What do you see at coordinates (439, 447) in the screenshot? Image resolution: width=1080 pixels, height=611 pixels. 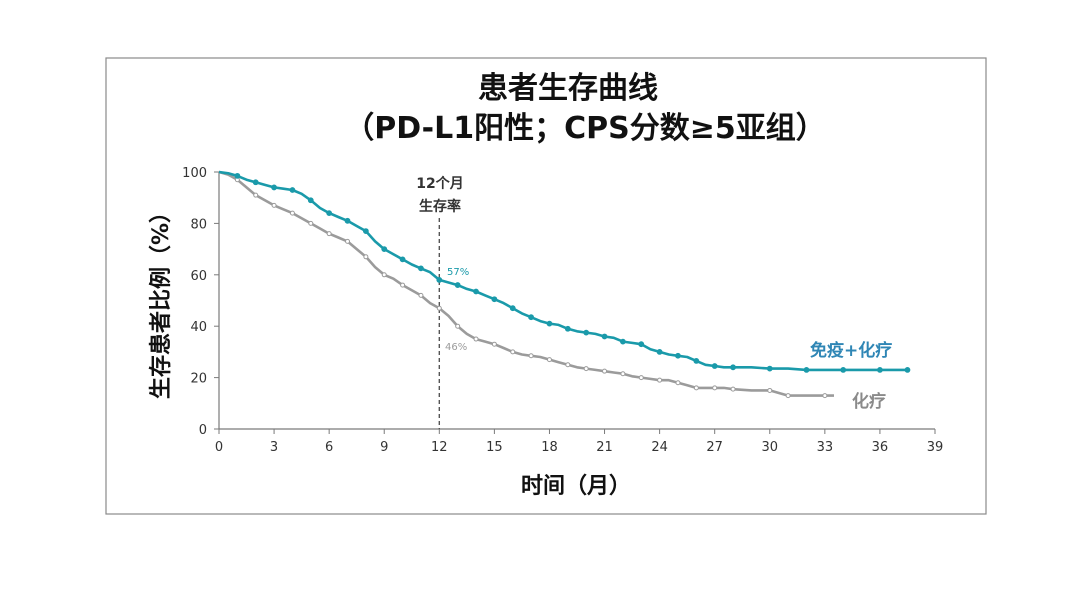 I see `x-tick-label: 12` at bounding box center [439, 447].